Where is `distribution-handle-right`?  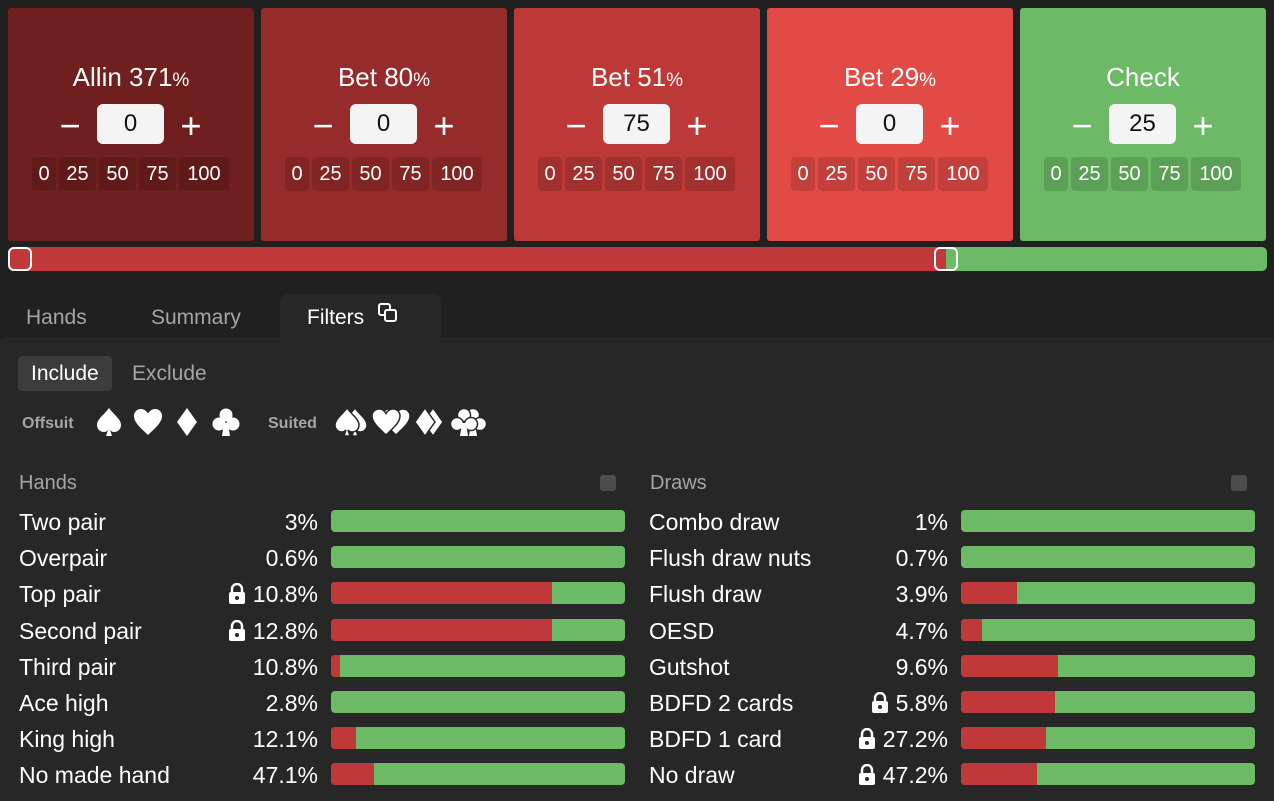 distribution-handle-right is located at coordinates (945, 259).